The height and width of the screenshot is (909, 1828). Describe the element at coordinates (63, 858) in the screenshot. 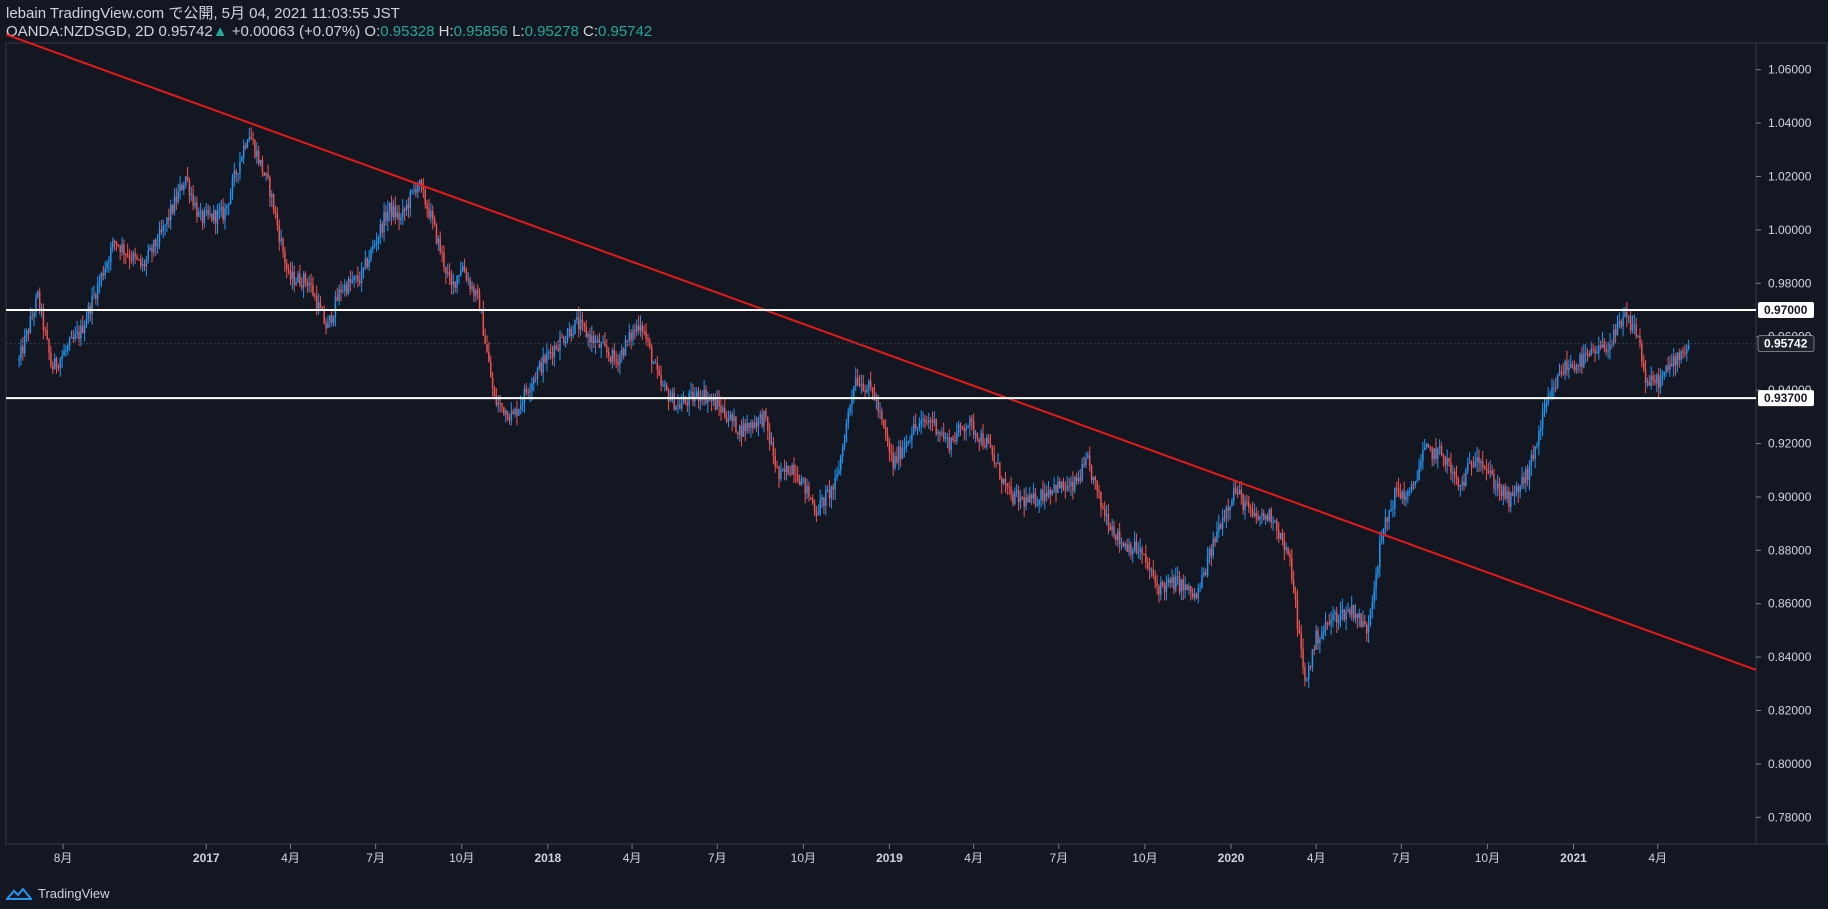

I see `x-tick-label: 8月` at that location.